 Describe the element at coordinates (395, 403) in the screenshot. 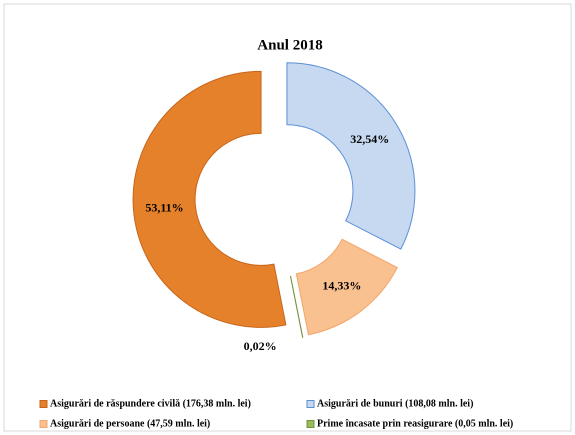

I see `legend-label: Asigurări de bunuri (108,08 mln. lei)` at that location.